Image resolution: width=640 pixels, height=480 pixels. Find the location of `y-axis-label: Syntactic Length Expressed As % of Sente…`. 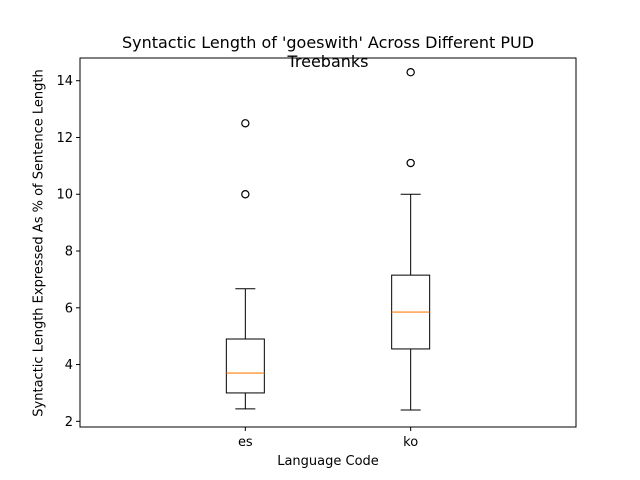

y-axis-label: Syntactic Length Expressed As % of Sente… is located at coordinates (39, 243).